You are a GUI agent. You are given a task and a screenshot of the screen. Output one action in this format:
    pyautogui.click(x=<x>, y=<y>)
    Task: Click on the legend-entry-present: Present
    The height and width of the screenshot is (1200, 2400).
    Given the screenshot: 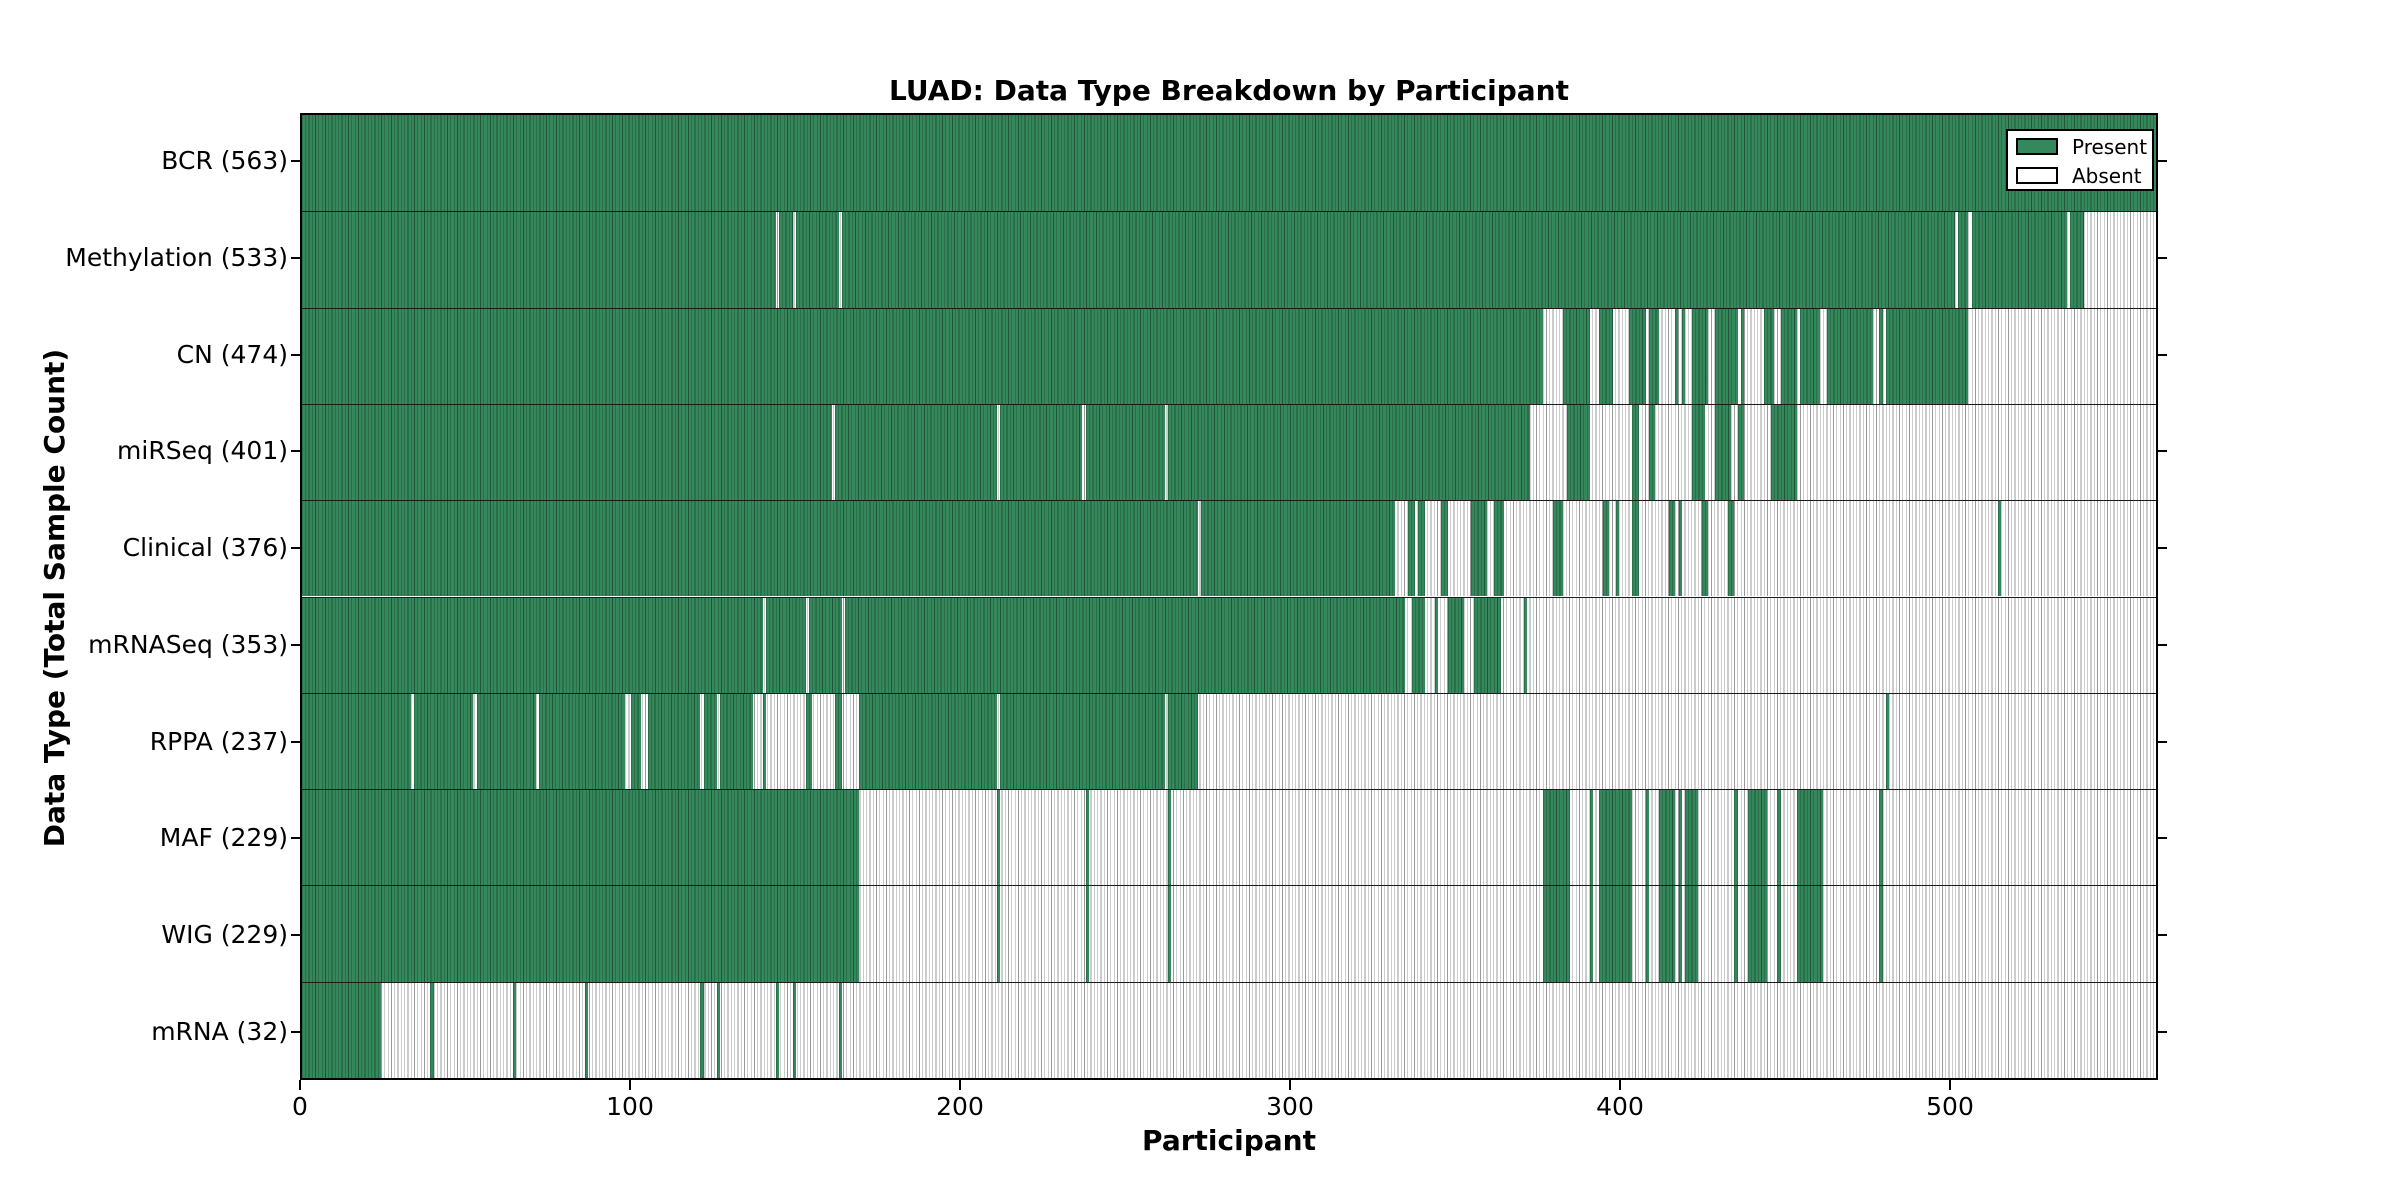 What is the action you would take?
    pyautogui.click(x=2080, y=147)
    